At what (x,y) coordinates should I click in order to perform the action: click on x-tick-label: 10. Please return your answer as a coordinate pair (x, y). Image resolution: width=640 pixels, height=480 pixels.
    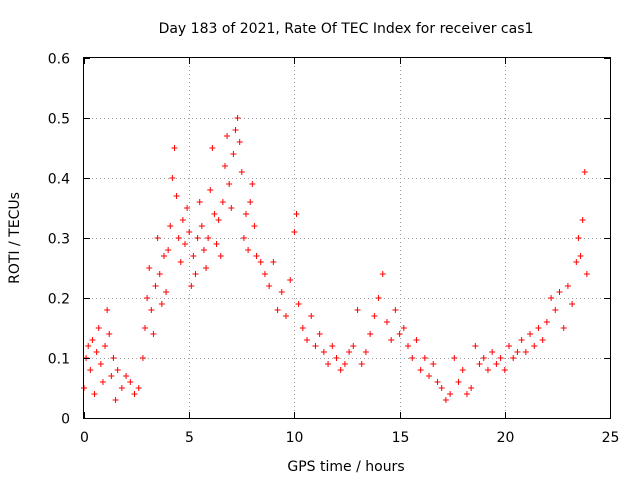
    Looking at the image, I should click on (295, 438).